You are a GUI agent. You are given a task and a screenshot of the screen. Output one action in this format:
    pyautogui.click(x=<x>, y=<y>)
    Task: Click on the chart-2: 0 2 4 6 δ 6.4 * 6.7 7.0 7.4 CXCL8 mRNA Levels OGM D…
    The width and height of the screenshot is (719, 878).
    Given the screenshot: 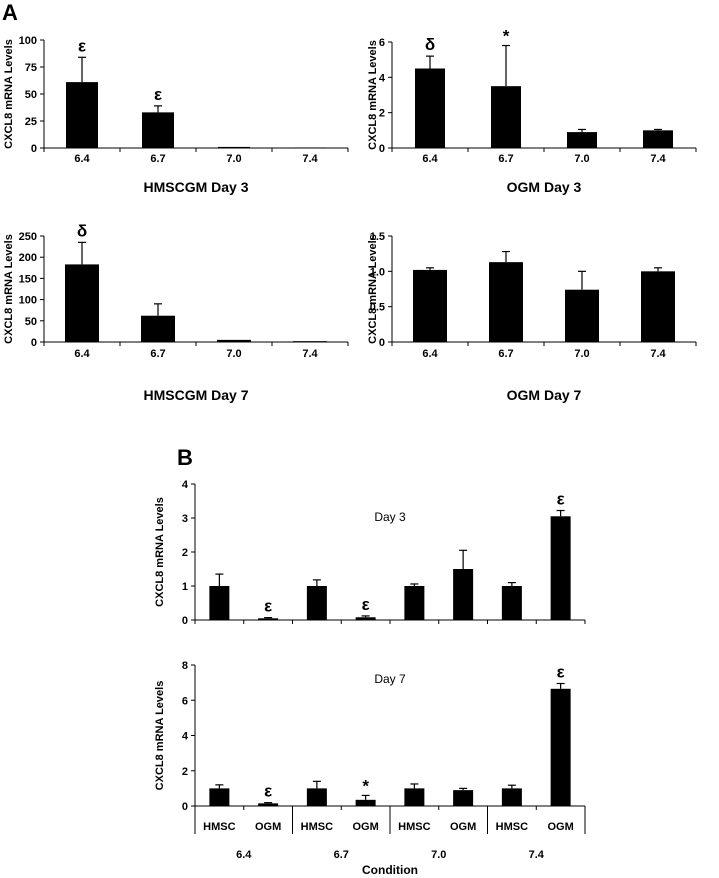 What is the action you would take?
    pyautogui.click(x=532, y=111)
    